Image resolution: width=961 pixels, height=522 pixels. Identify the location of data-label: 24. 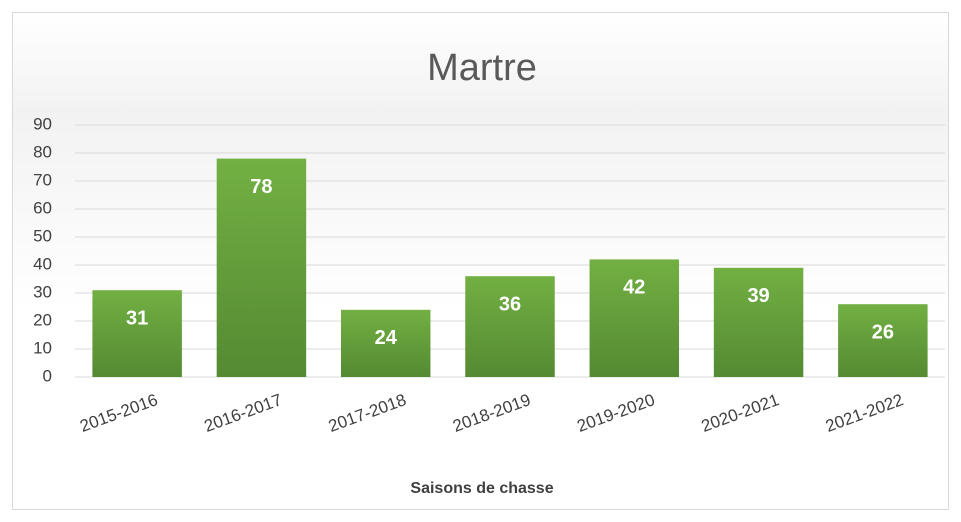
(386, 338).